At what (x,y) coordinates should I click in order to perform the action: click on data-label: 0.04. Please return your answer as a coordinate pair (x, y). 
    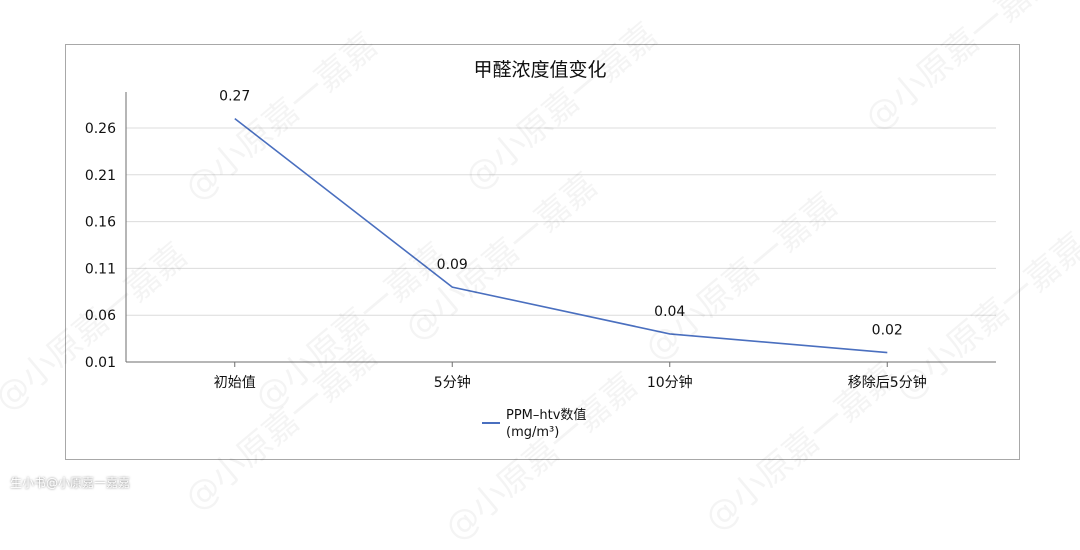
    Looking at the image, I should click on (669, 312).